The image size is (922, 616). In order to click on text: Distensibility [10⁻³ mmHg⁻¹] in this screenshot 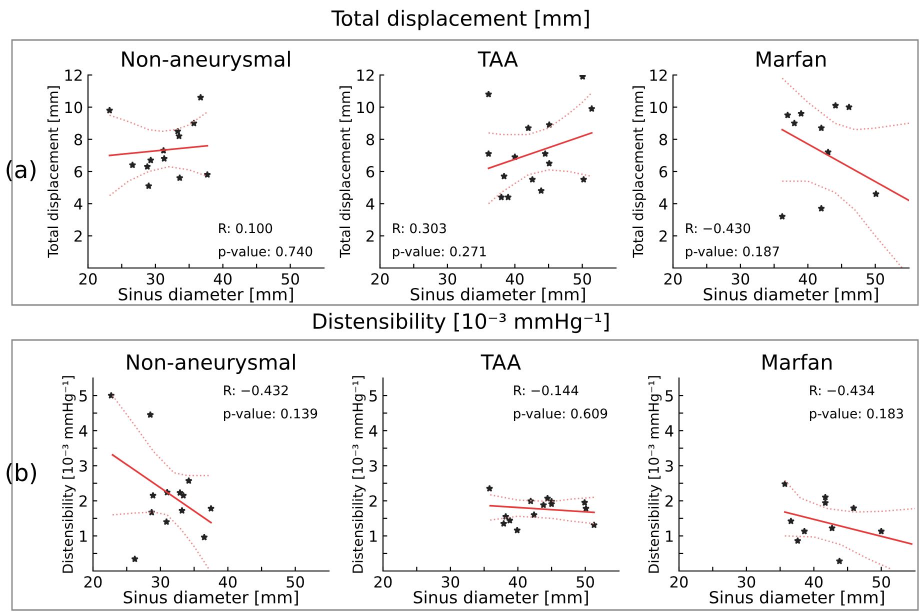, I will do `click(461, 323)`.